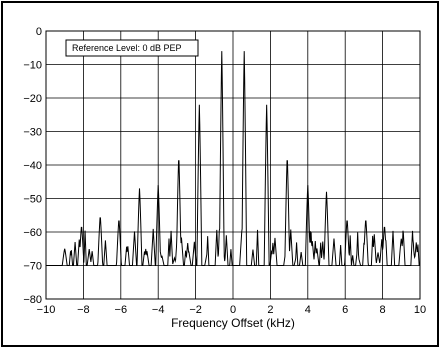  Describe the element at coordinates (270, 310) in the screenshot. I see `x-tick-label: 2` at that location.